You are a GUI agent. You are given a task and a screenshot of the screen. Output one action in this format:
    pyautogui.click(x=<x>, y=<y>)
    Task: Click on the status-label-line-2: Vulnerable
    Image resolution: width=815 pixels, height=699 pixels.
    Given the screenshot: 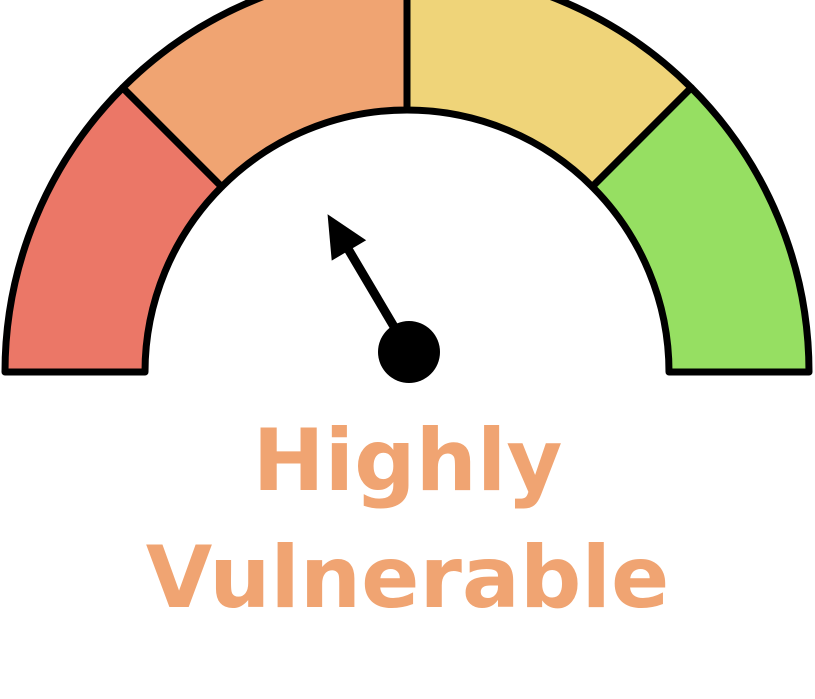 What is the action you would take?
    pyautogui.click(x=407, y=578)
    